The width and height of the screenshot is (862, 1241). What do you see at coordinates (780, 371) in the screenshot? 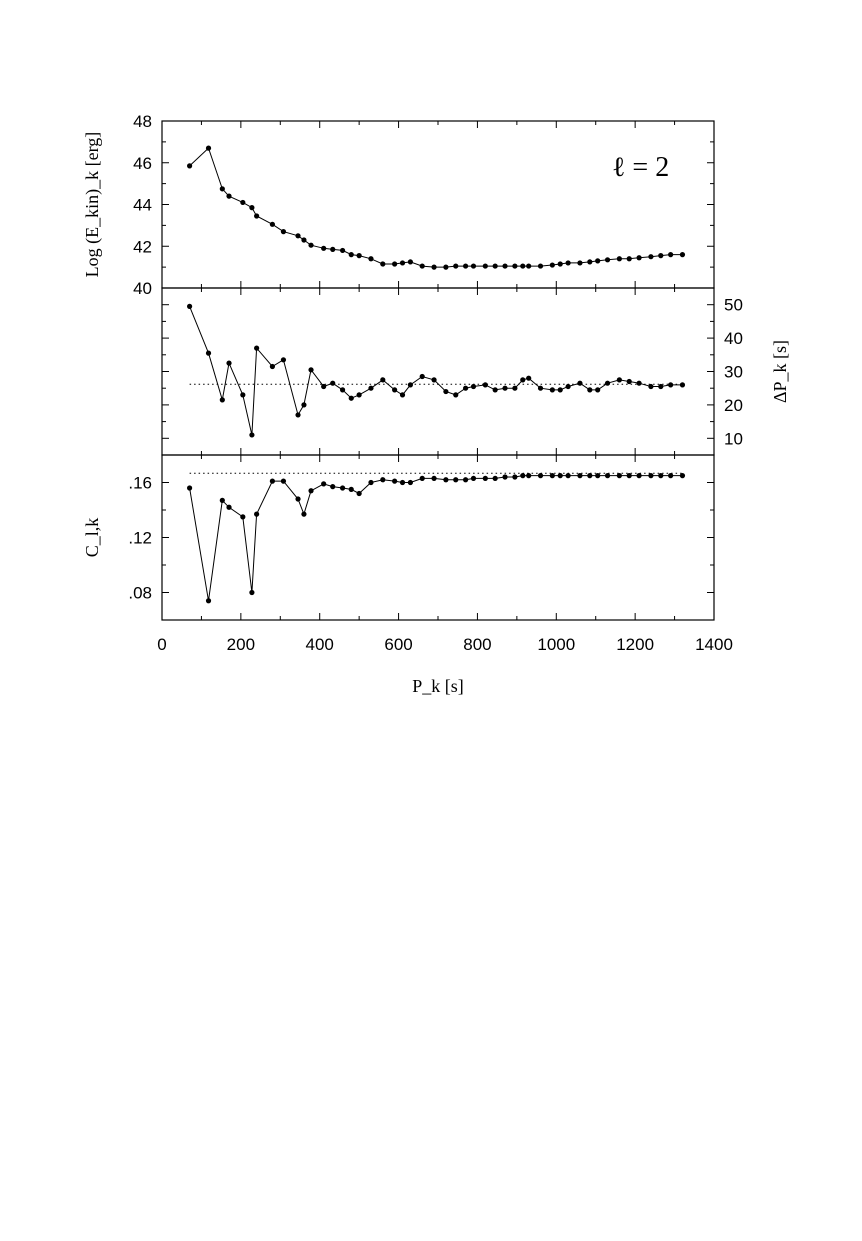
I see `y-axis-label-middle: ΔP_k [s]` at bounding box center [780, 371].